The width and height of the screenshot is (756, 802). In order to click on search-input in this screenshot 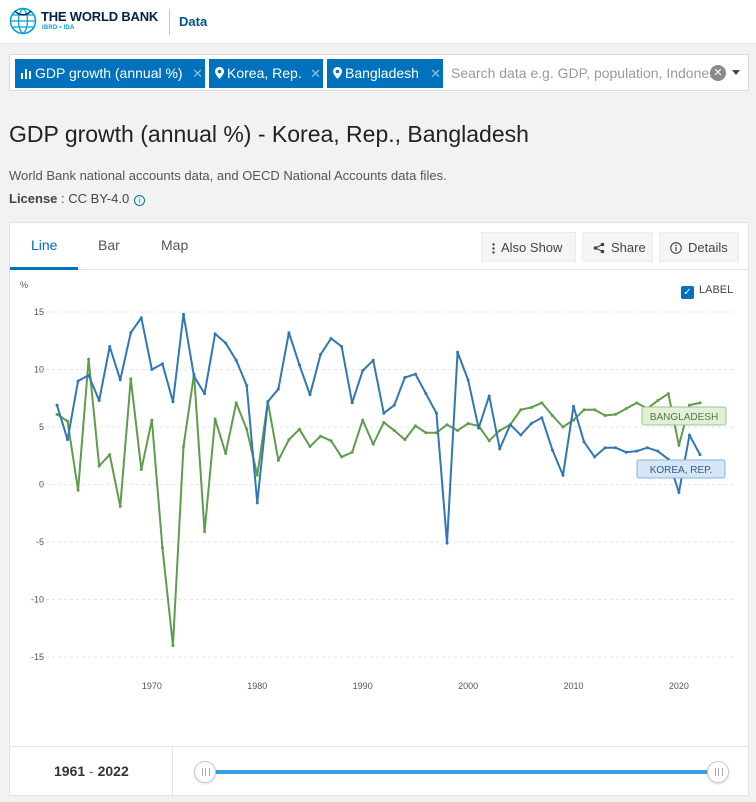, I will do `click(581, 73)`.